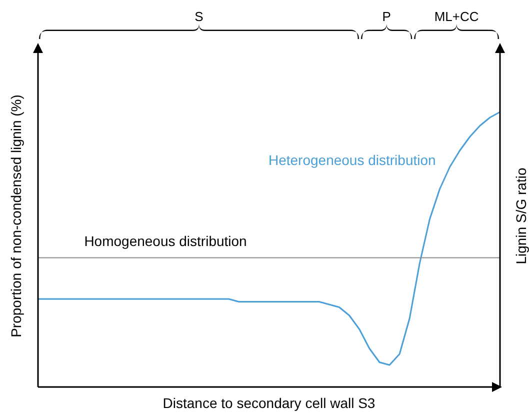 This screenshot has height=415, width=529. What do you see at coordinates (16, 216) in the screenshot?
I see `y-axis-title: Proportion of non-condensed lignin (%)` at bounding box center [16, 216].